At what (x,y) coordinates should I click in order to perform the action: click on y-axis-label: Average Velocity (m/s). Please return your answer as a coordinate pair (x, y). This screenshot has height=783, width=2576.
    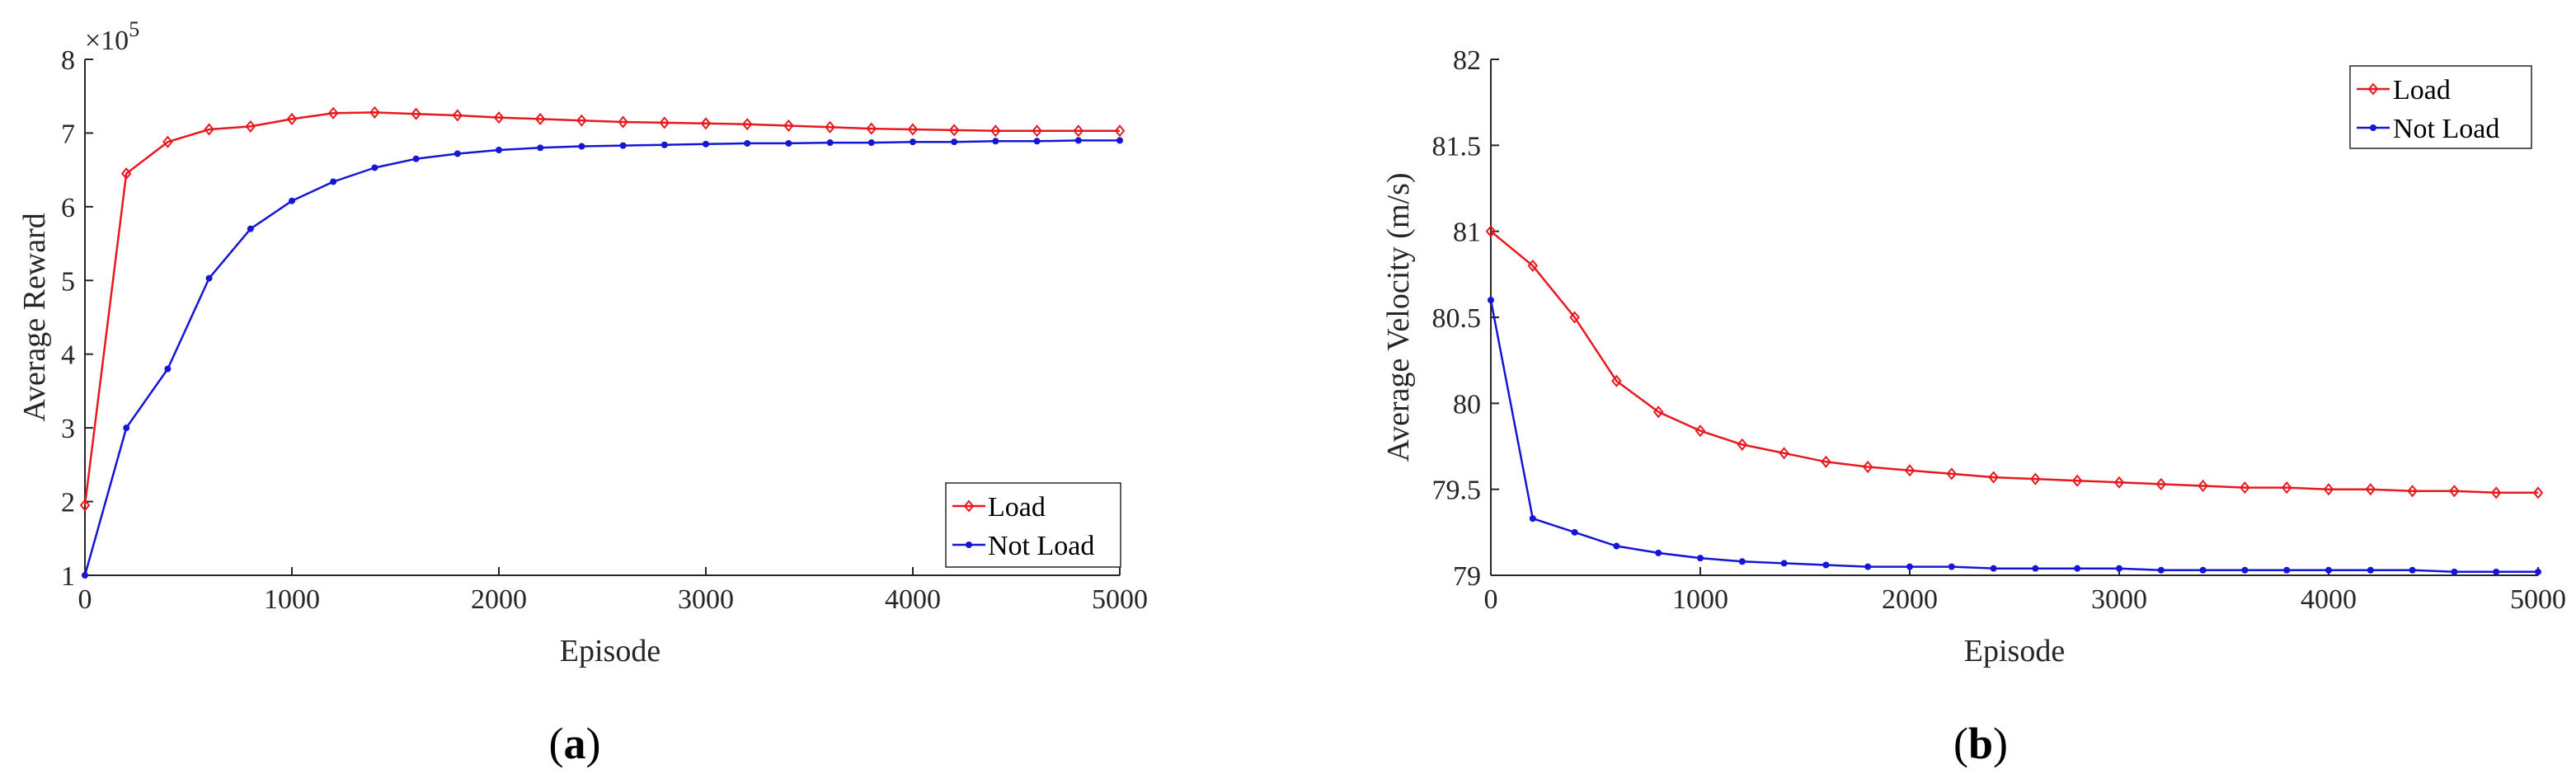
    Looking at the image, I should click on (1398, 317).